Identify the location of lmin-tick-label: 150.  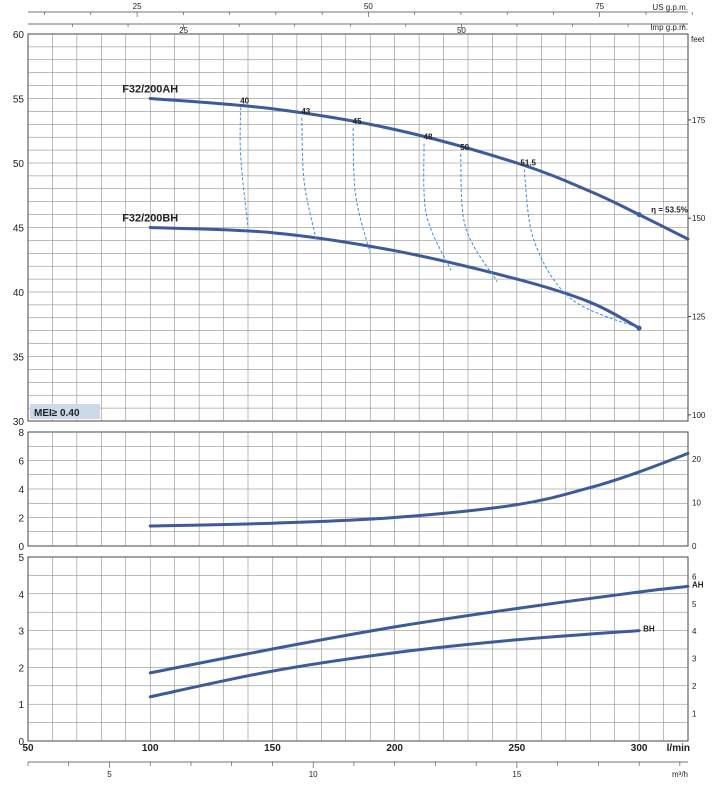
(272, 748).